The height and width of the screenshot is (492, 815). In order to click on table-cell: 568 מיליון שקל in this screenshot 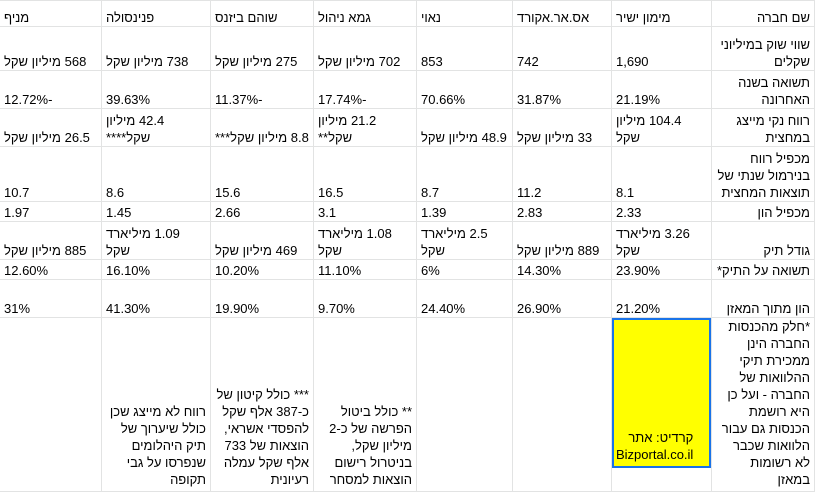, I will do `click(51, 48)`.